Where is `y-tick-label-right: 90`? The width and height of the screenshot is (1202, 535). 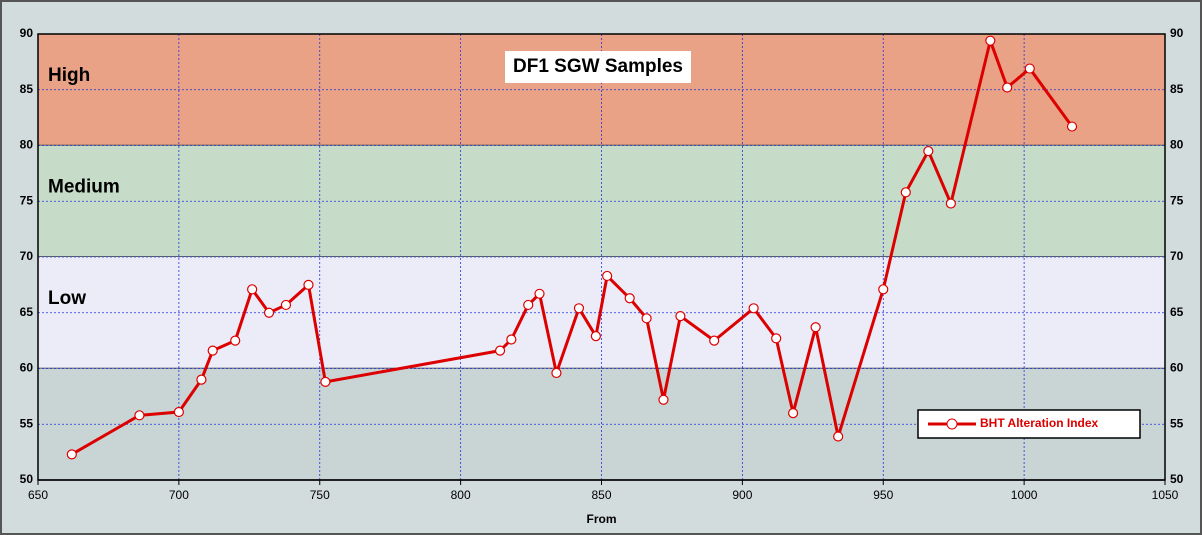
y-tick-label-right: 90 is located at coordinates (1177, 33).